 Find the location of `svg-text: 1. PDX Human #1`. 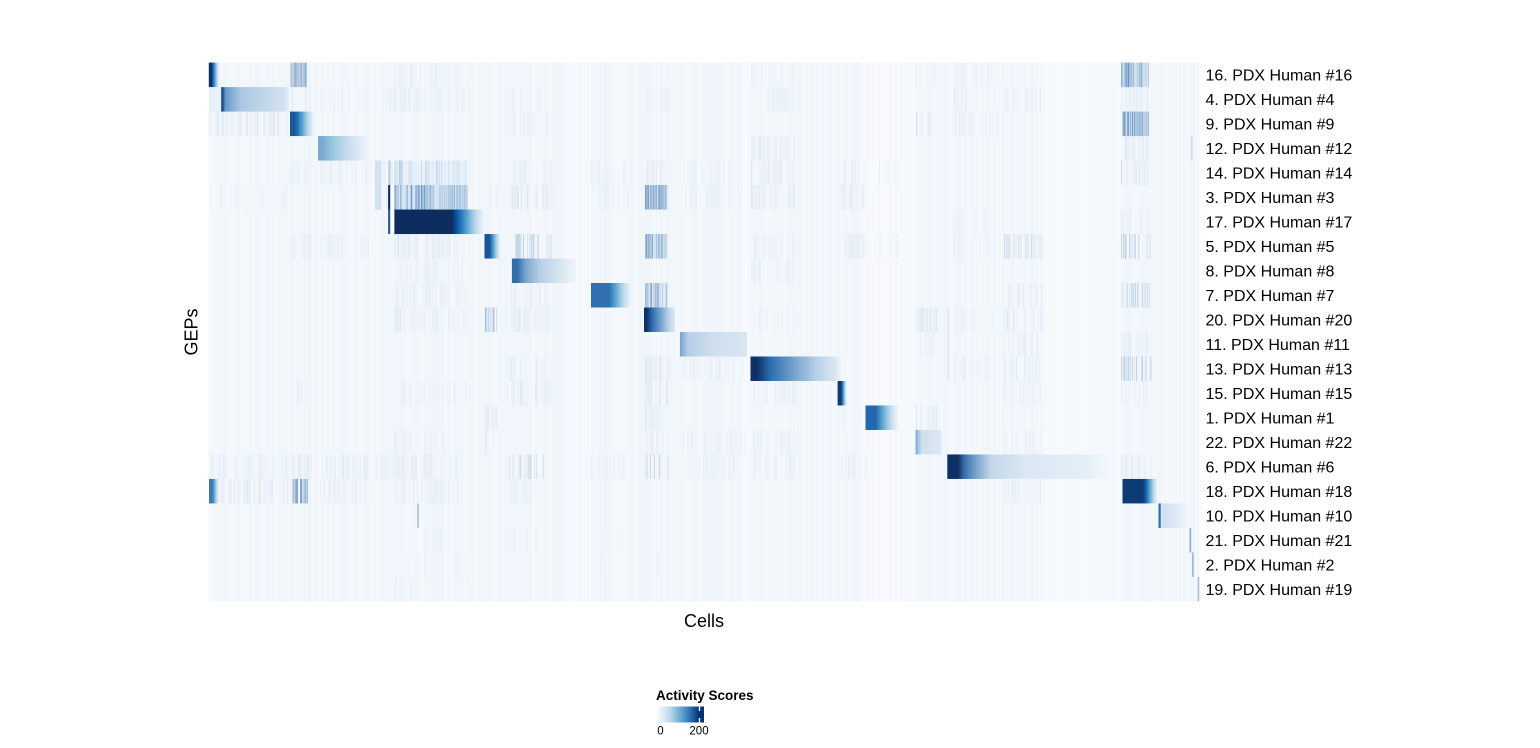

svg-text: 1. PDX Human #1 is located at coordinates (1270, 418).